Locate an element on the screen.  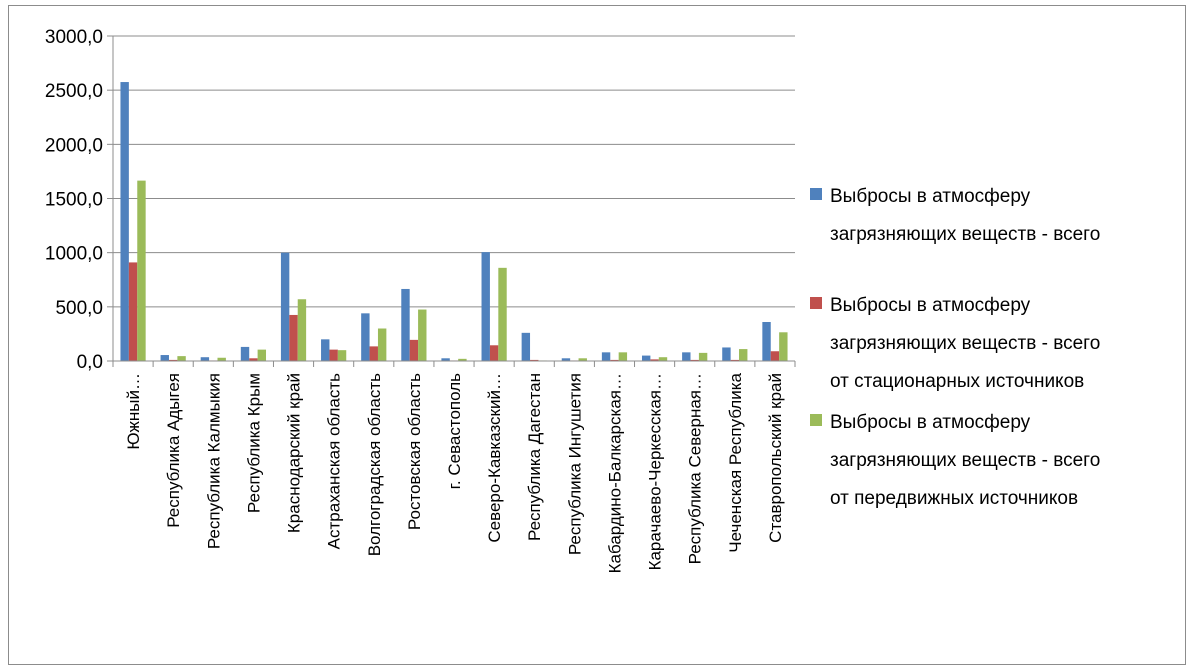
y-tick-label: 2000,0 is located at coordinates (74, 145).